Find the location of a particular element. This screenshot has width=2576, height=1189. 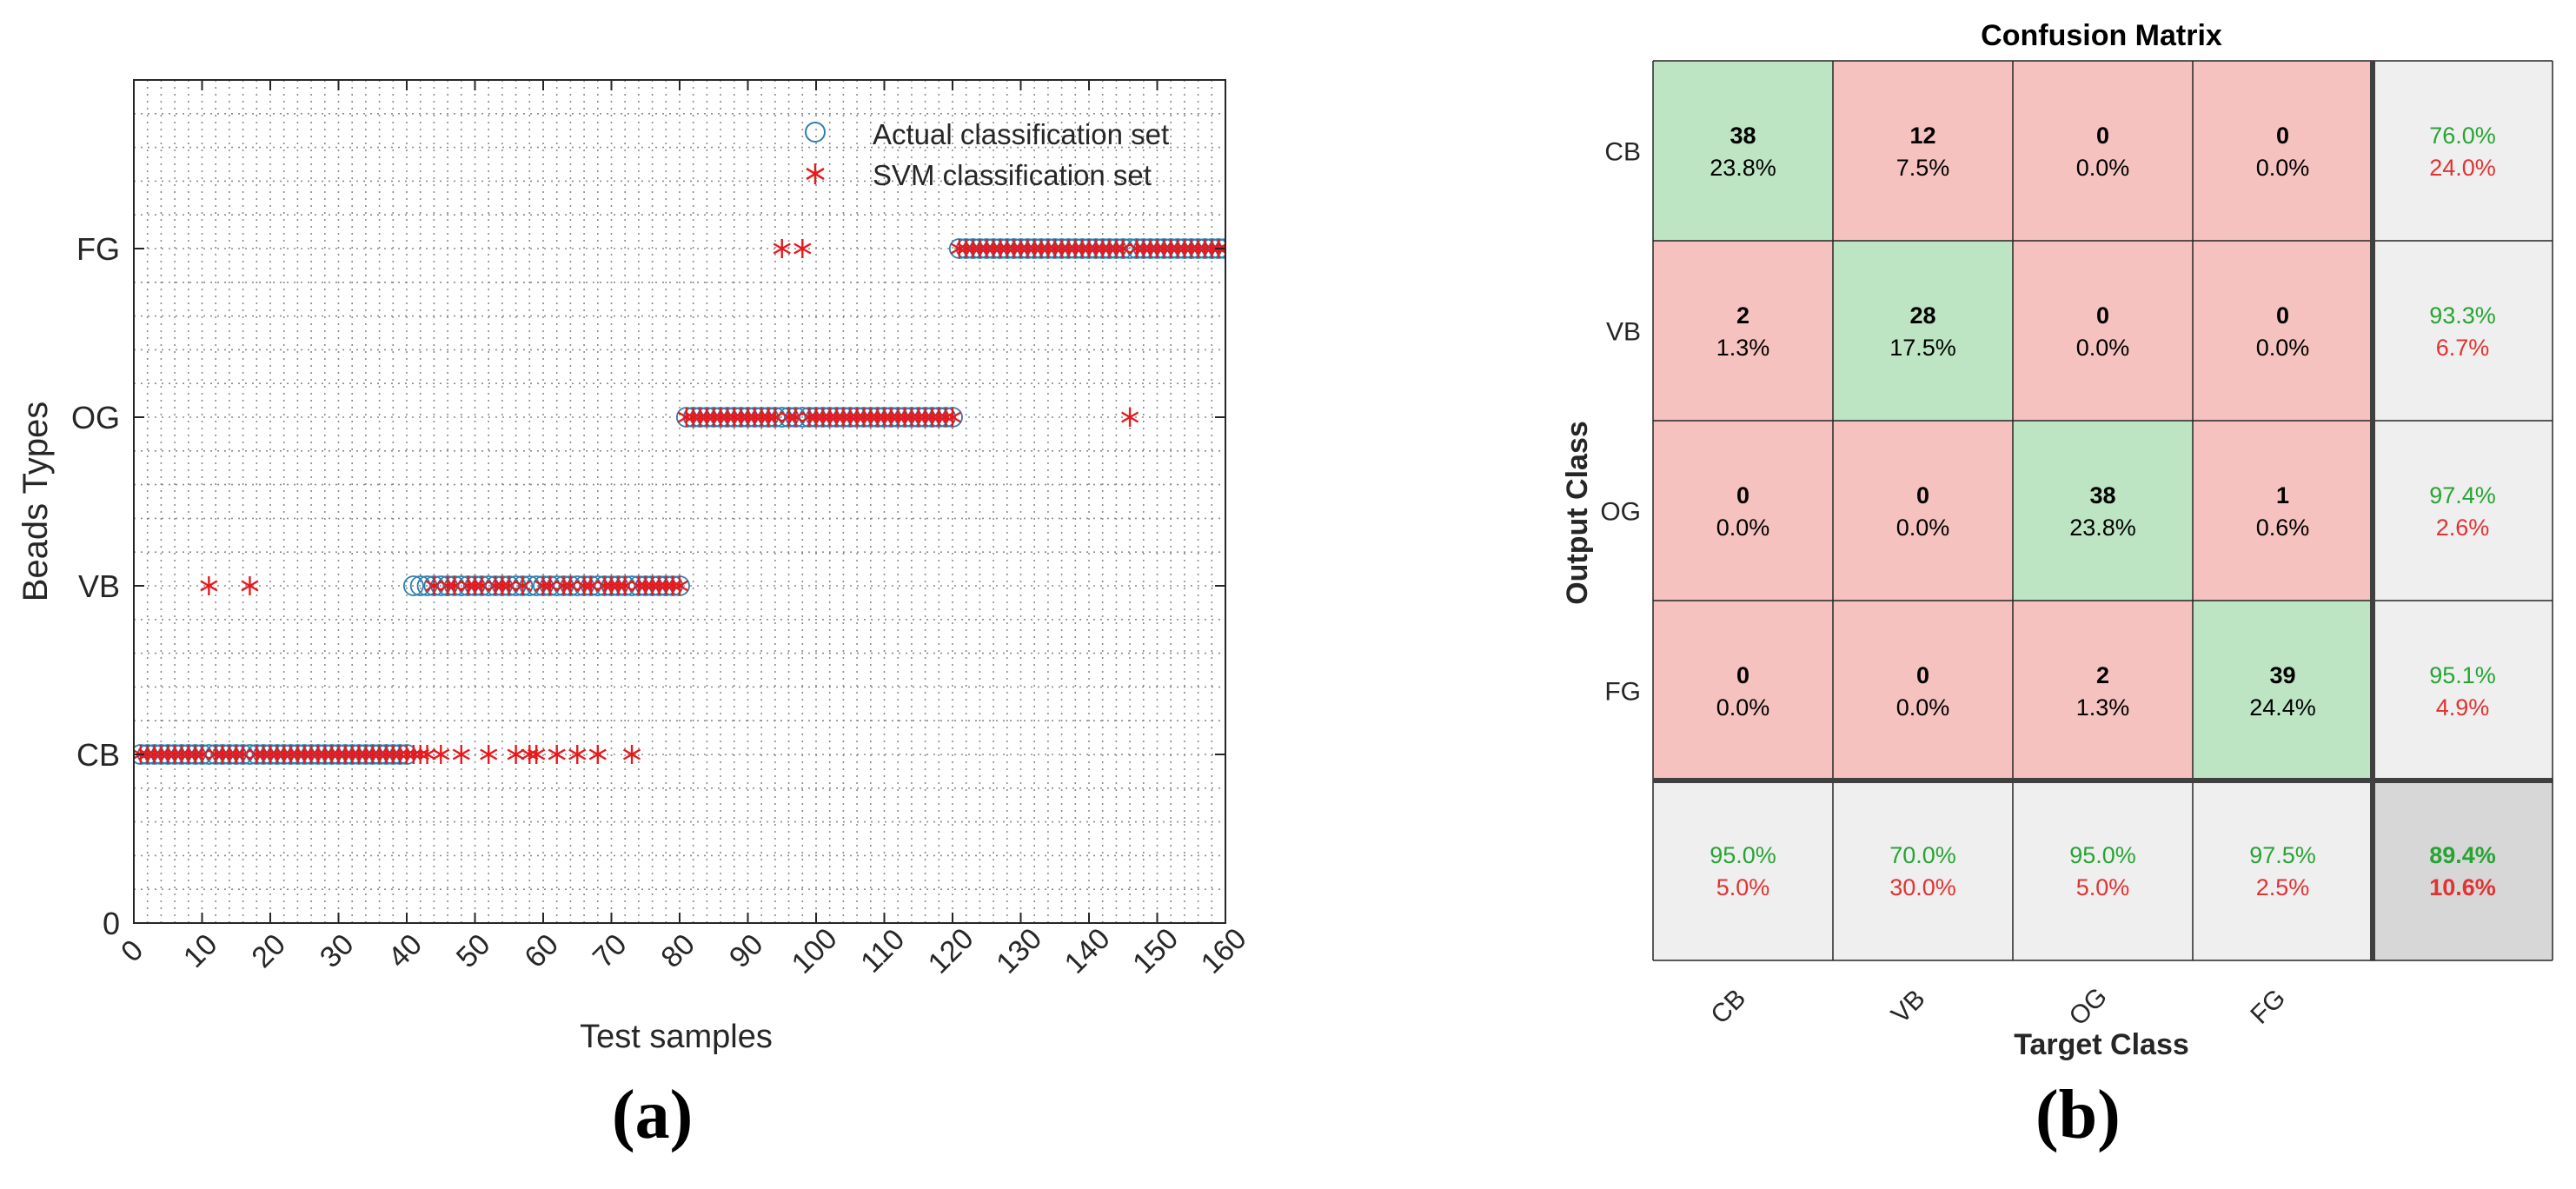

row-summary-error: 4.9% is located at coordinates (2463, 707).